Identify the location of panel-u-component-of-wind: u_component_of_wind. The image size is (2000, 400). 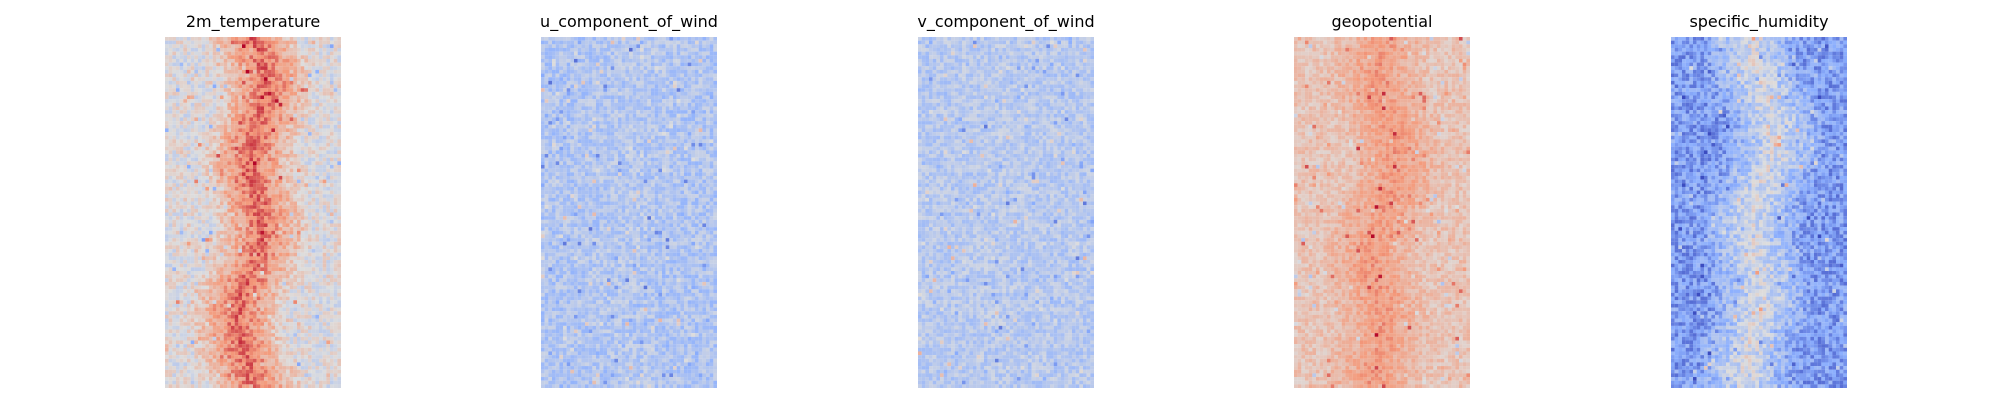
(629, 200).